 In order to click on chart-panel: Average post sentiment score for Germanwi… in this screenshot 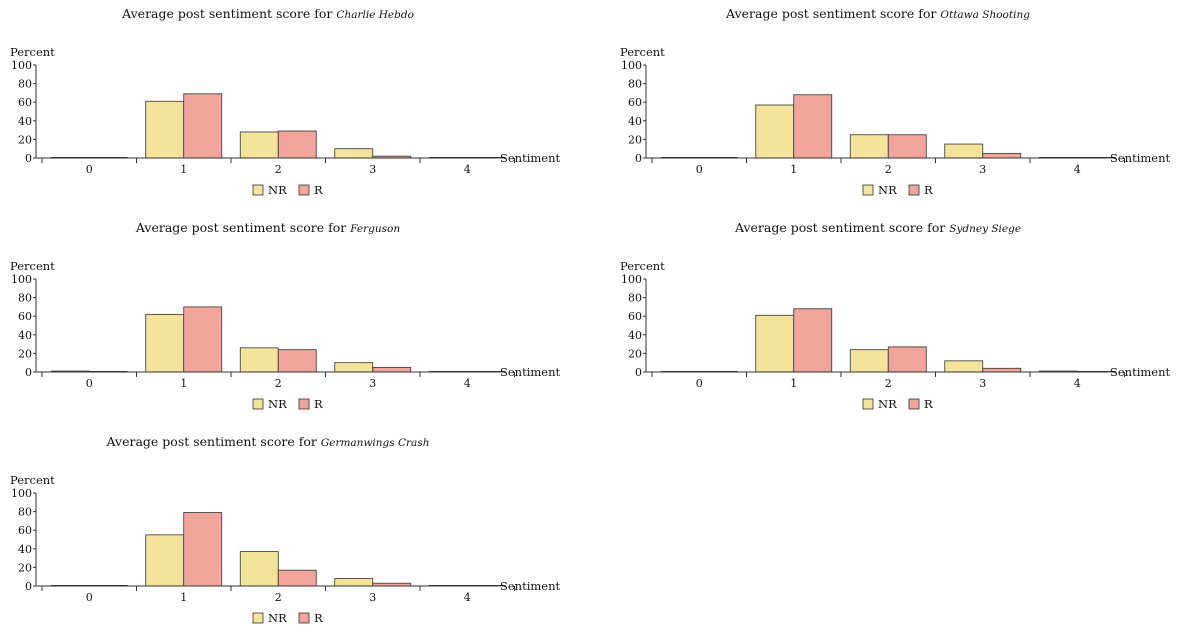, I will do `click(285, 529)`.